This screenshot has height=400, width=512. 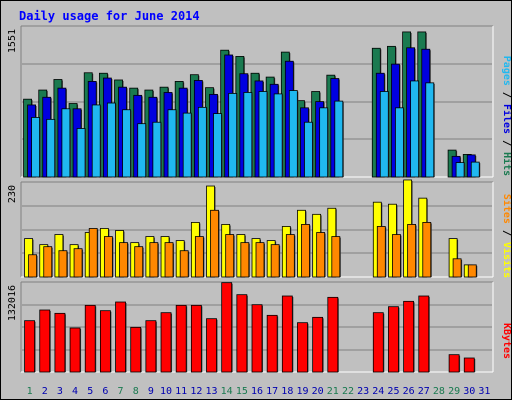 What do you see at coordinates (484, 391) in the screenshot?
I see `x-label-day-31: 31` at bounding box center [484, 391].